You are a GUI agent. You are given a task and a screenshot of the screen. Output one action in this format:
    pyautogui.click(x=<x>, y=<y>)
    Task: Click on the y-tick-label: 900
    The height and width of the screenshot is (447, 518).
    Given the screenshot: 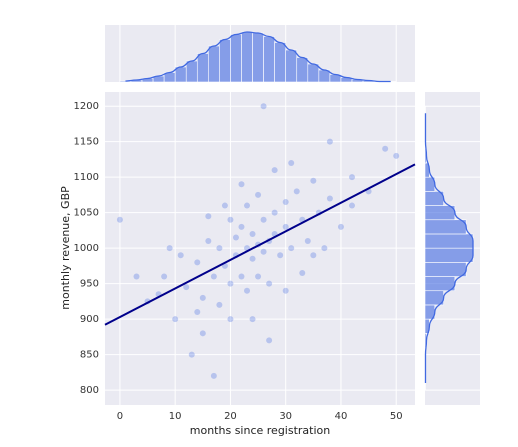 What is the action you would take?
    pyautogui.click(x=89, y=319)
    